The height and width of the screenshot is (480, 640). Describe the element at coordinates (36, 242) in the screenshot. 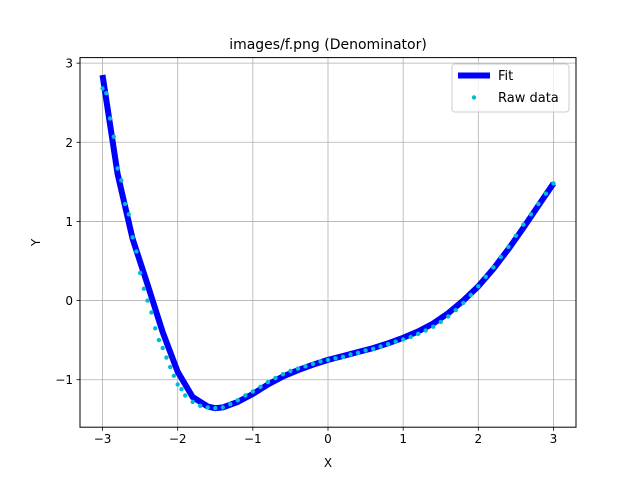

I see `y-axis-label: Y` at that location.